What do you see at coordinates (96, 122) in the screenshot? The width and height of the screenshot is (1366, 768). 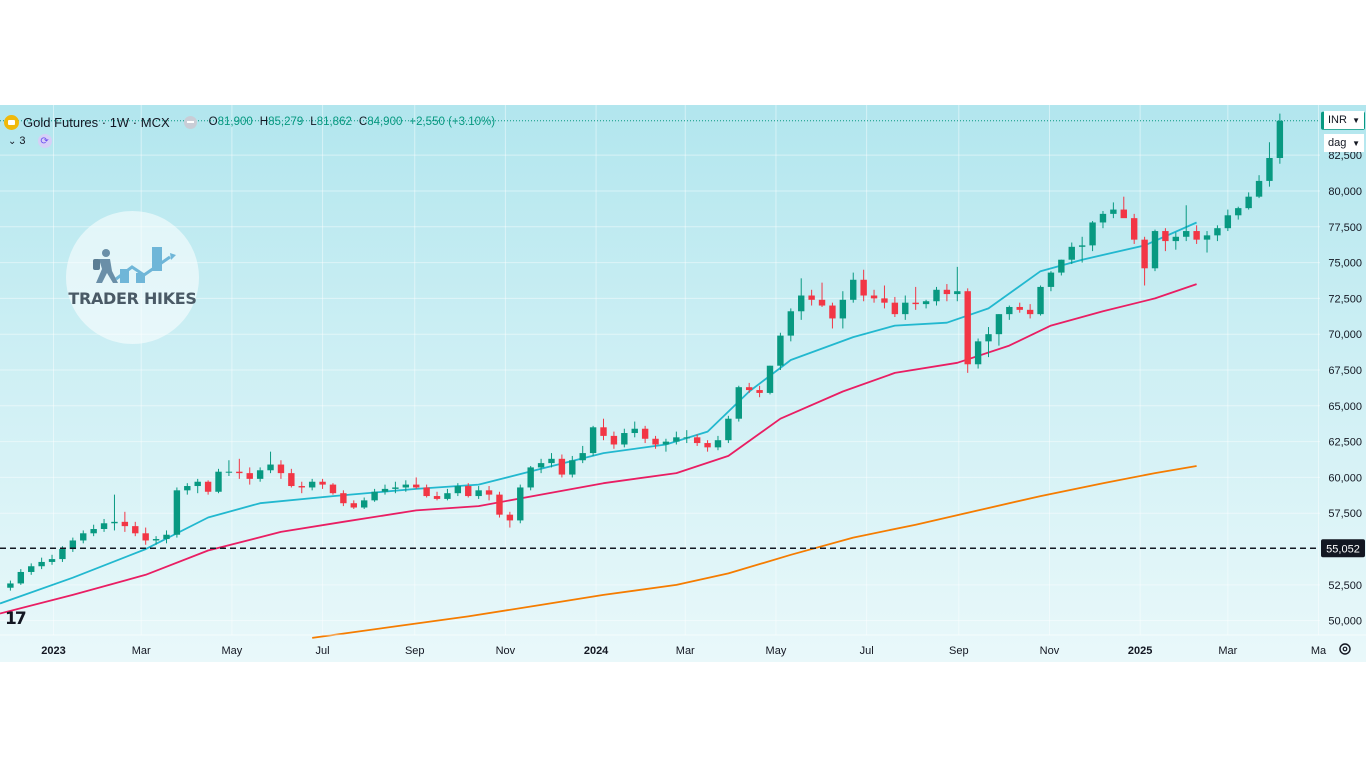 I see `symbol-title: Gold Futures · 1W · MCX` at bounding box center [96, 122].